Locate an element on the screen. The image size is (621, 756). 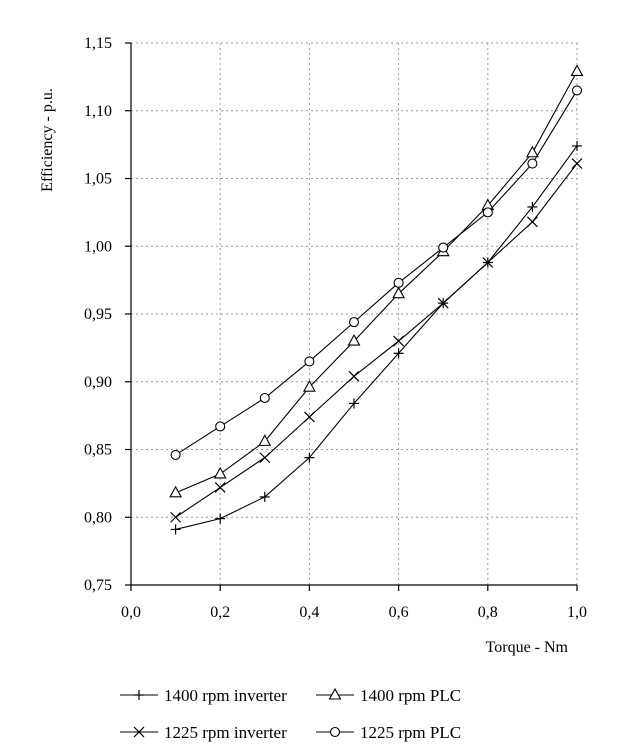
y-tick-label: 0,85 is located at coordinates (98, 450).